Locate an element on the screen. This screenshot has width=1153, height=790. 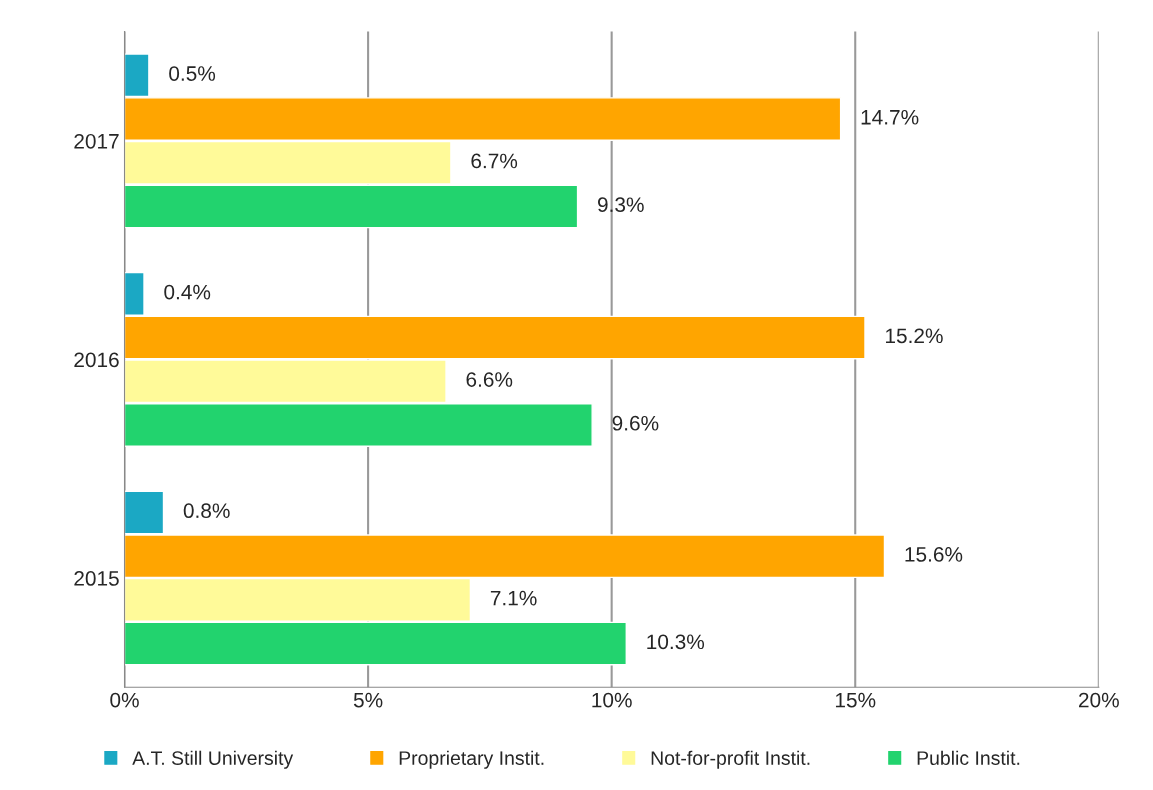
data-label: 6.6% is located at coordinates (489, 379).